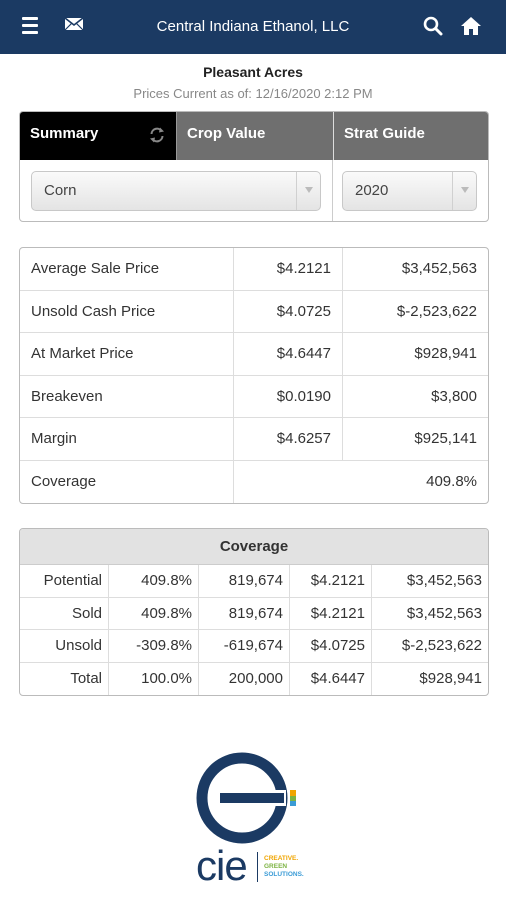  I want to click on year-select: 2020, so click(409, 191).